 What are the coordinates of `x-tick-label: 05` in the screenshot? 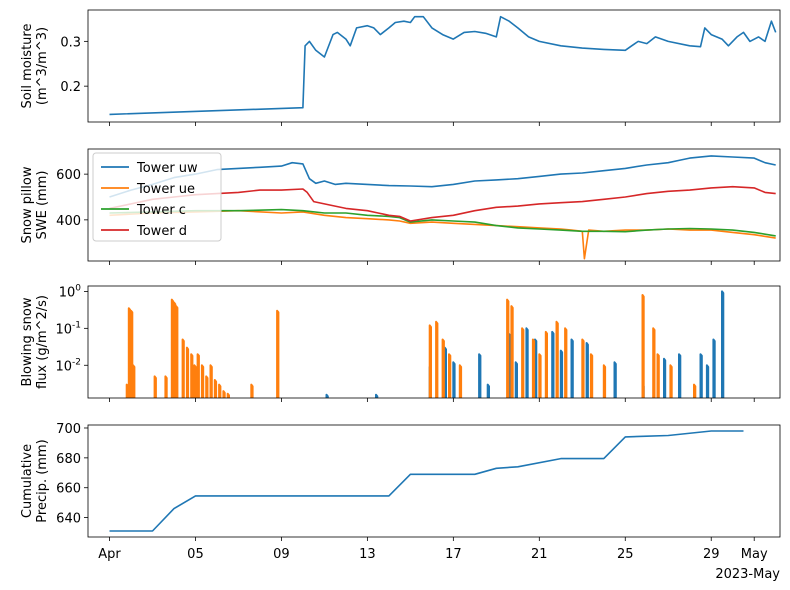 It's located at (195, 554).